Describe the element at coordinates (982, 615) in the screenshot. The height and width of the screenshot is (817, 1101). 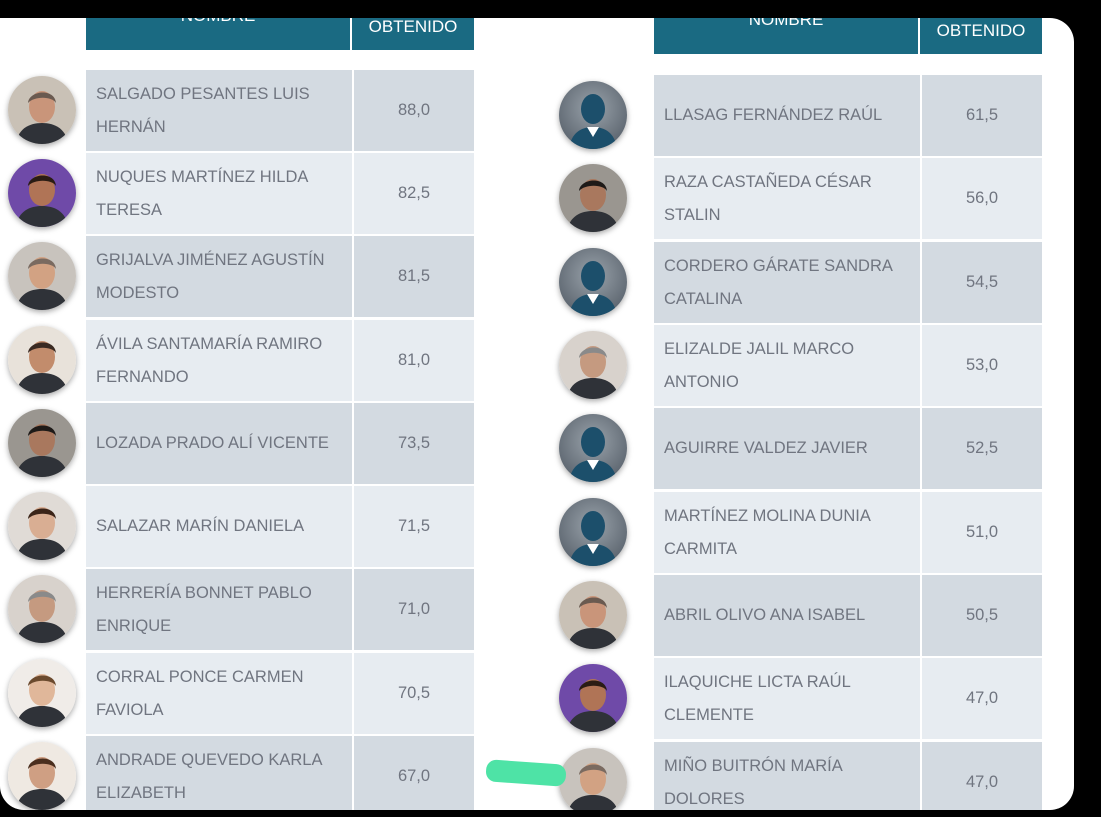
I see `candidate-score: 50,5` at that location.